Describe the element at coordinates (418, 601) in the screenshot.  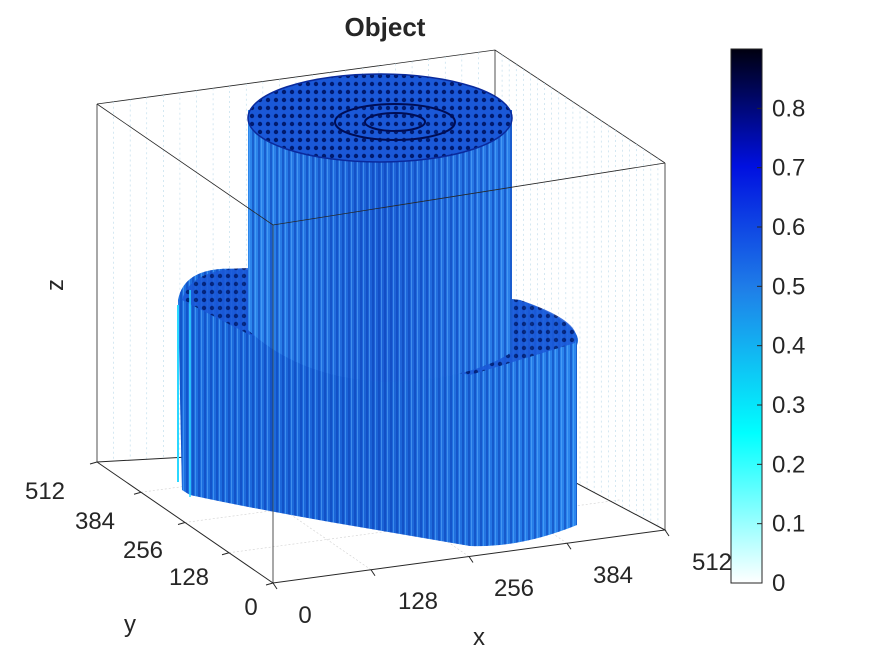
I see `x-tick-128: 128` at that location.